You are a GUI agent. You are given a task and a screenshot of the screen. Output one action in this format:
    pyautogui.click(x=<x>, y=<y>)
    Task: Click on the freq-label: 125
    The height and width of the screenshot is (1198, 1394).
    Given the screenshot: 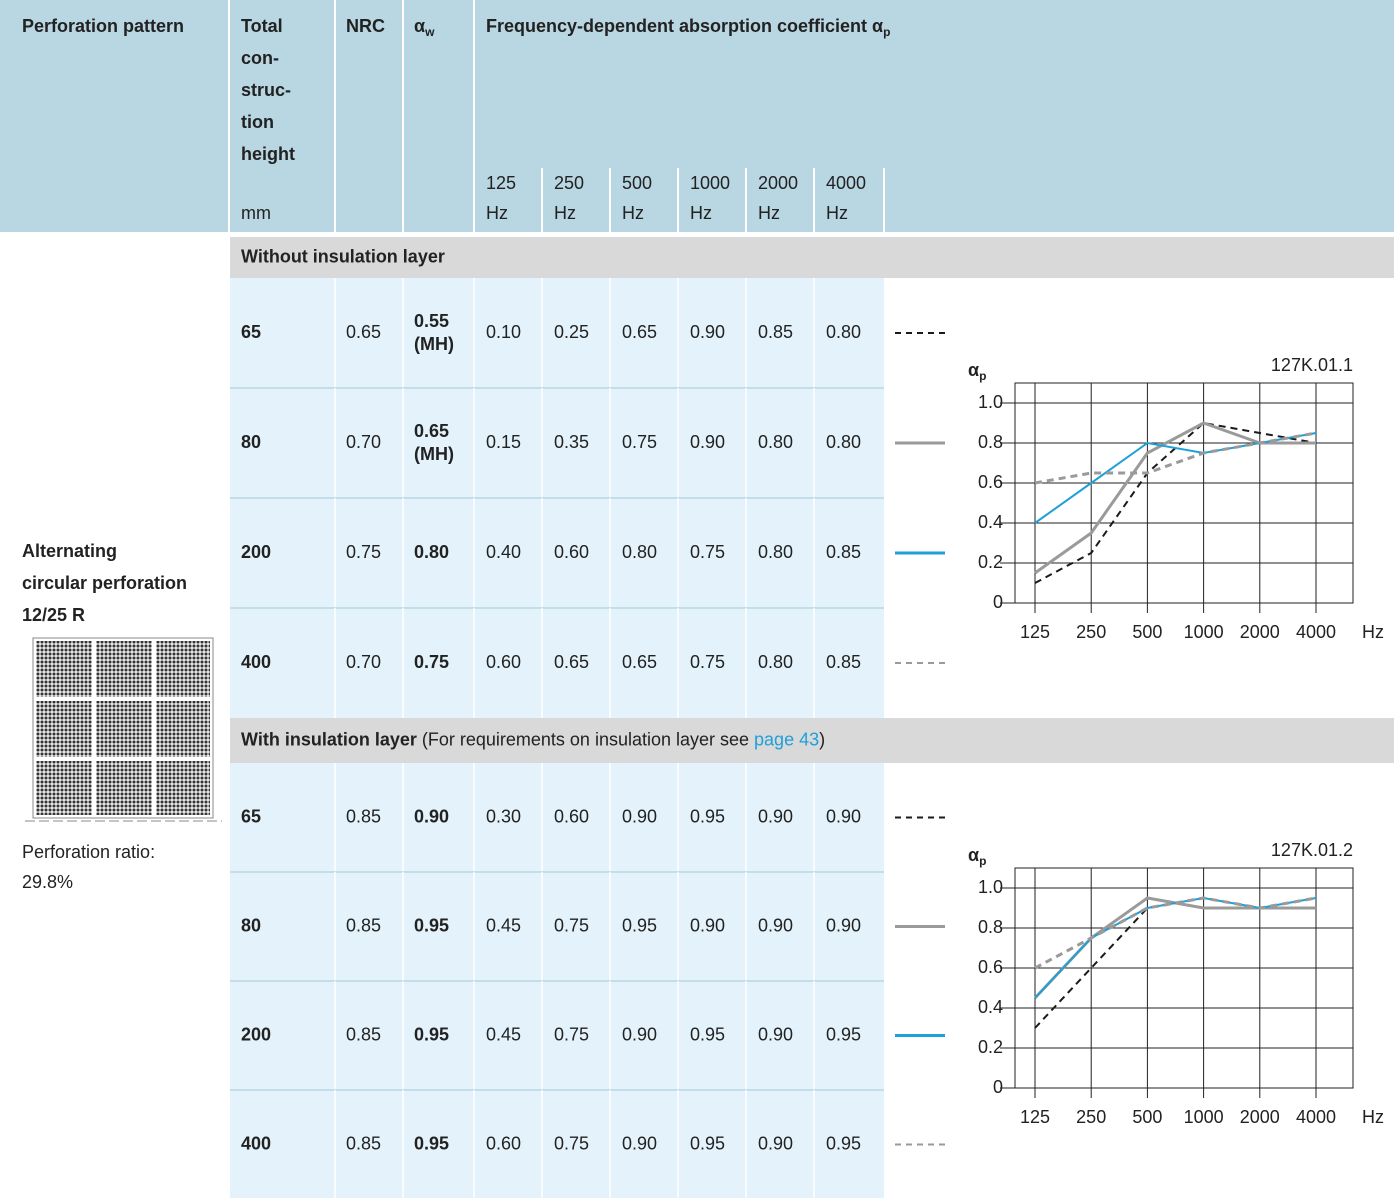 What is the action you would take?
    pyautogui.click(x=501, y=183)
    